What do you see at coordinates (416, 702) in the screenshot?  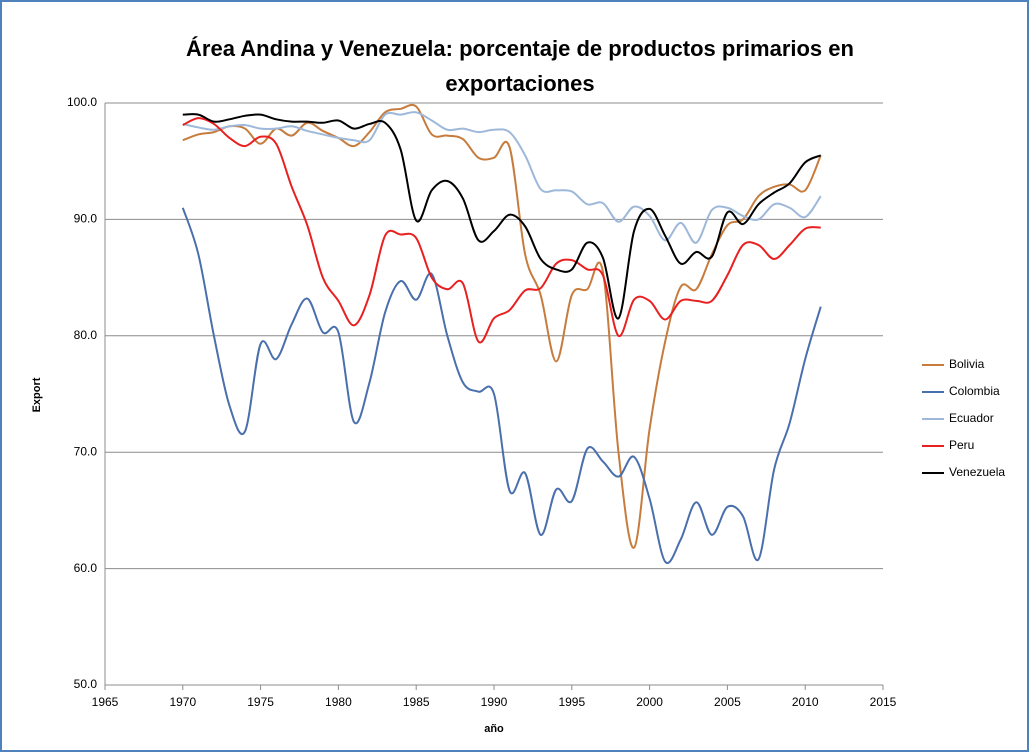 I see `x-tick-label: 1985` at bounding box center [416, 702].